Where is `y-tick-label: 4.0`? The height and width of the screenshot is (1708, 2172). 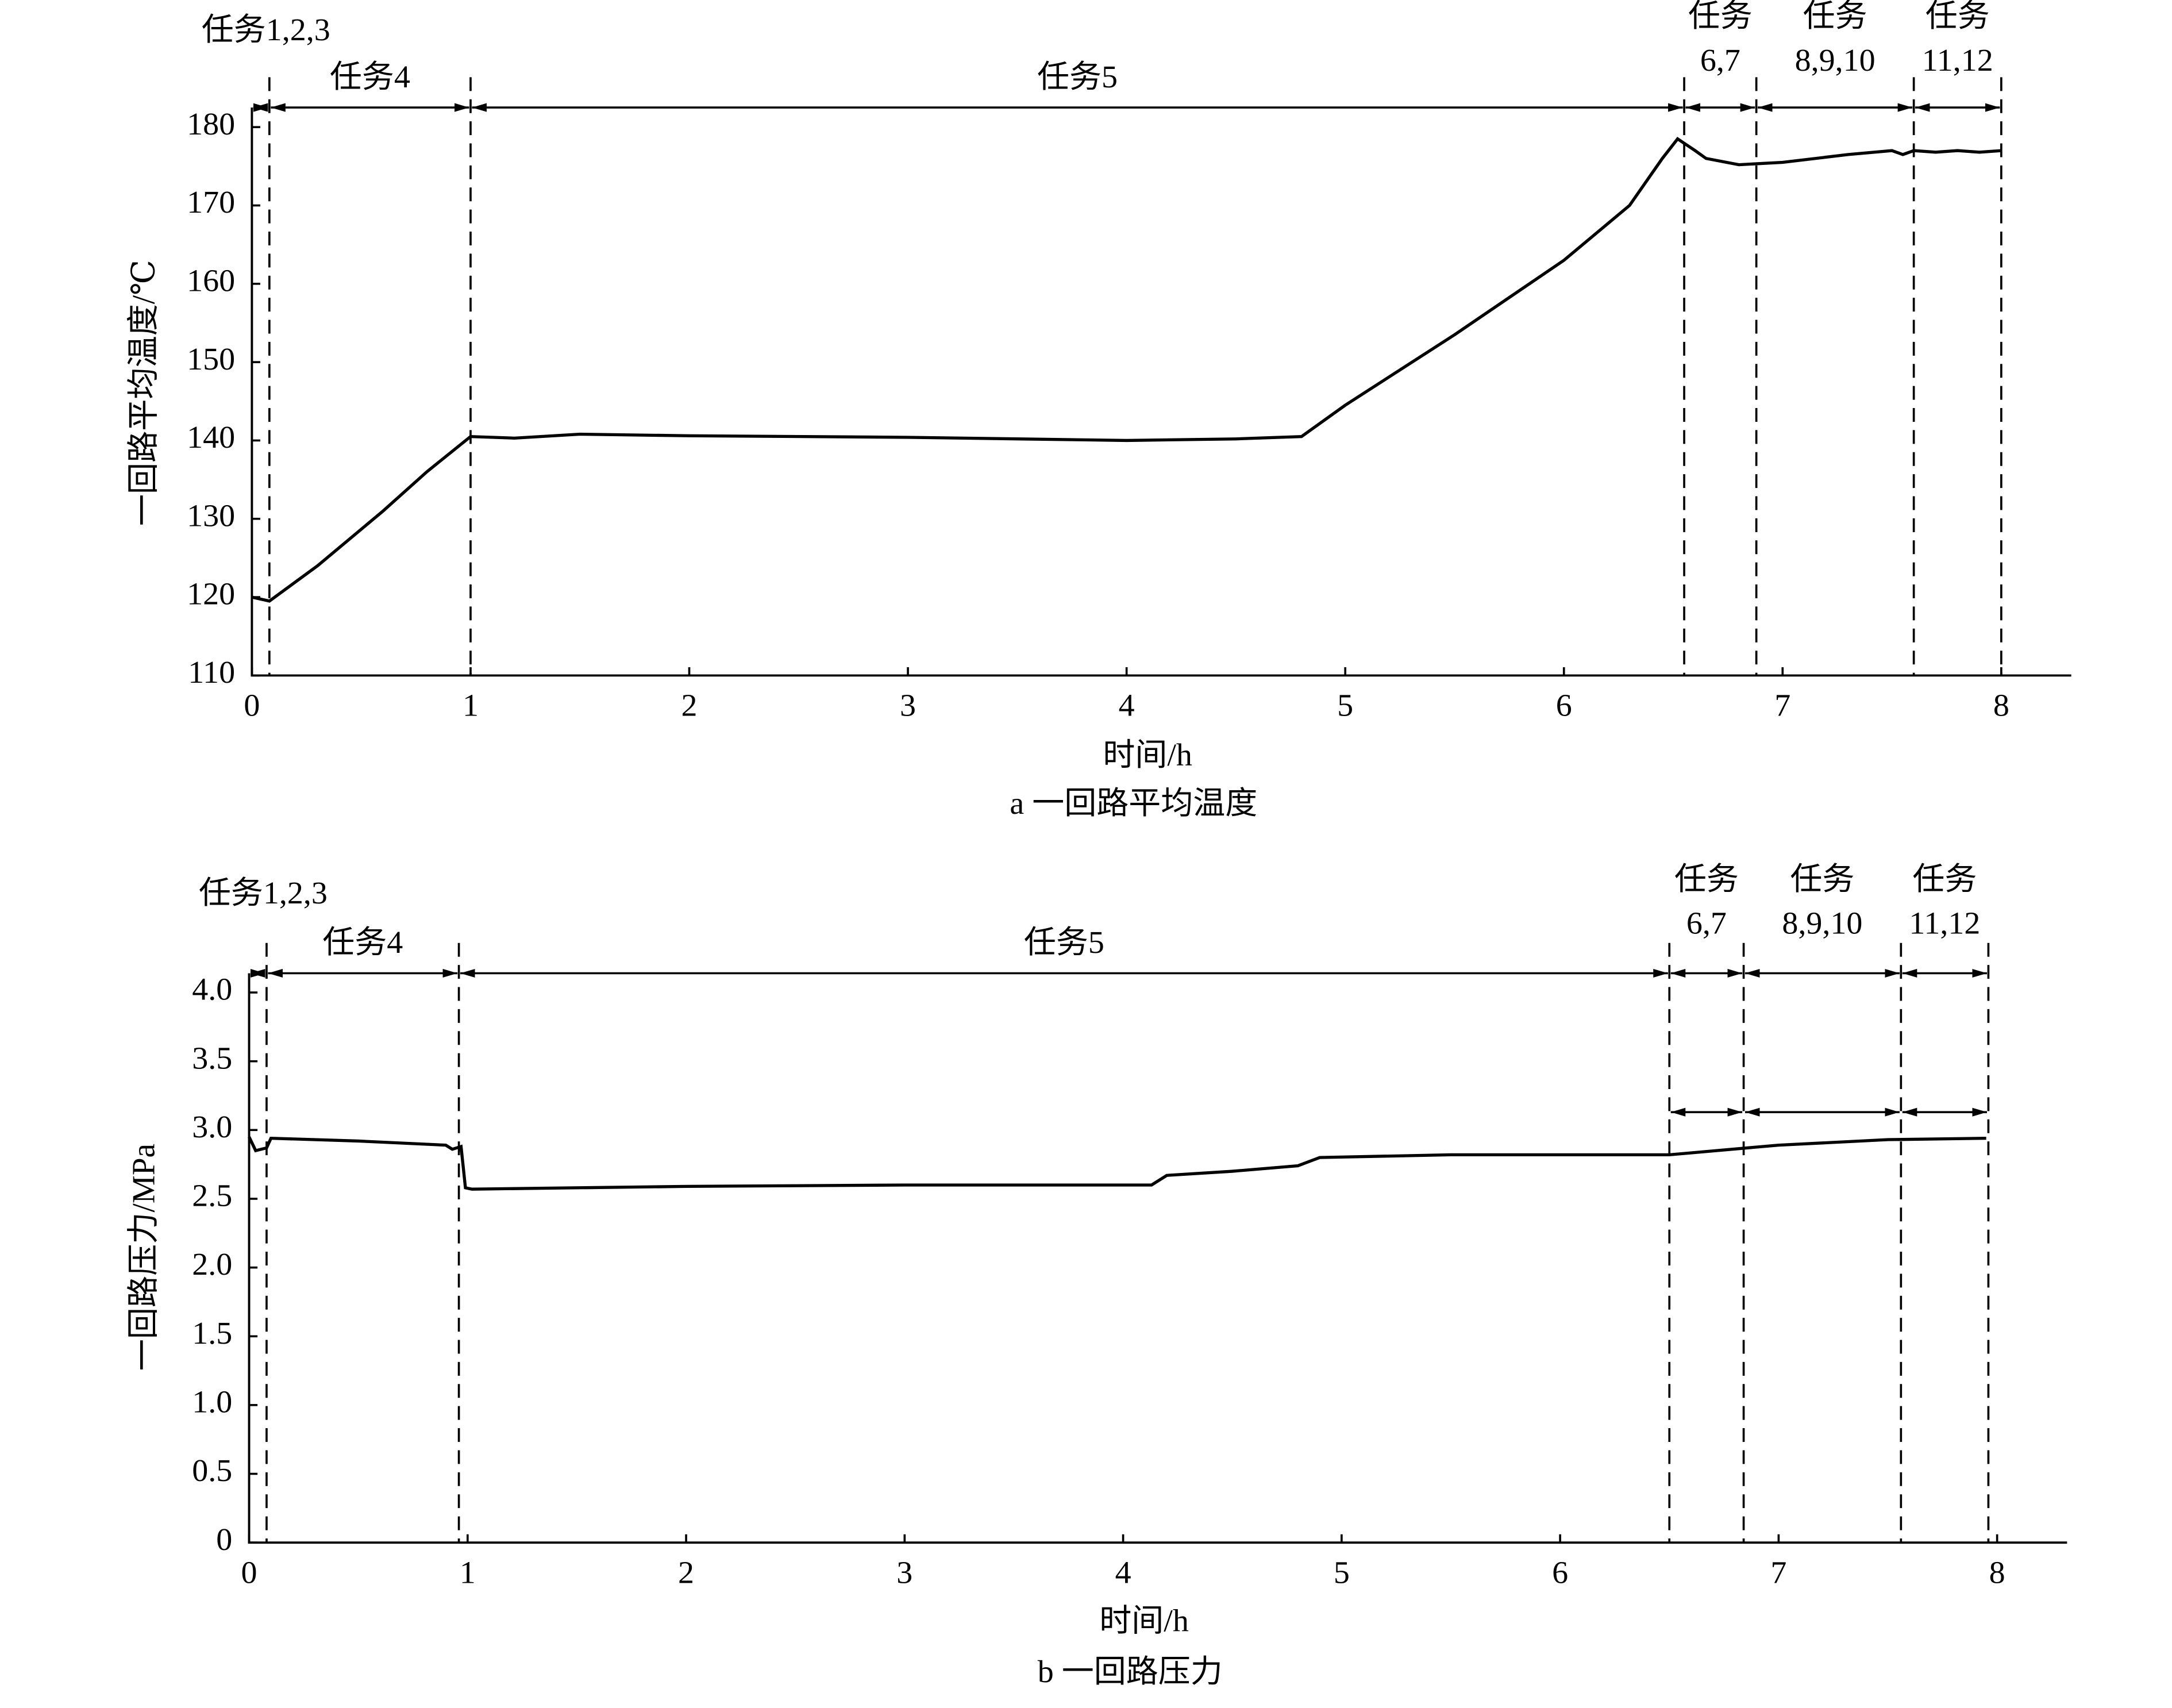 y-tick-label: 4.0 is located at coordinates (212, 989).